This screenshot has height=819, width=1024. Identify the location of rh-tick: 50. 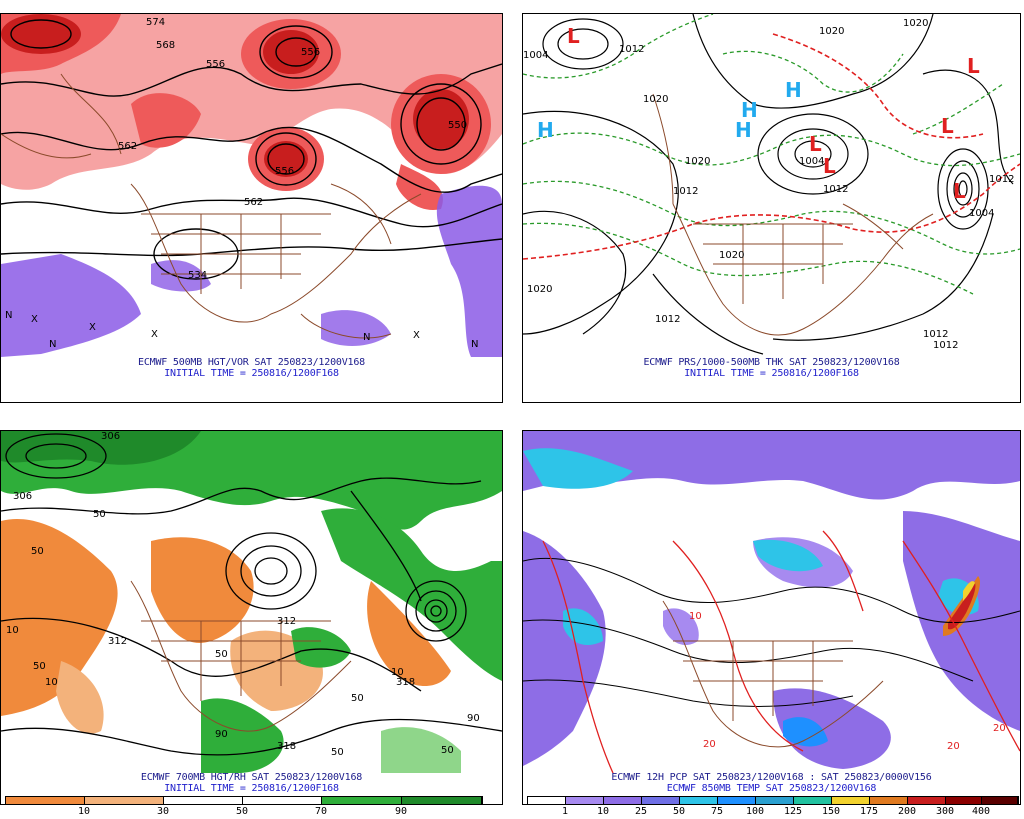
(242, 811).